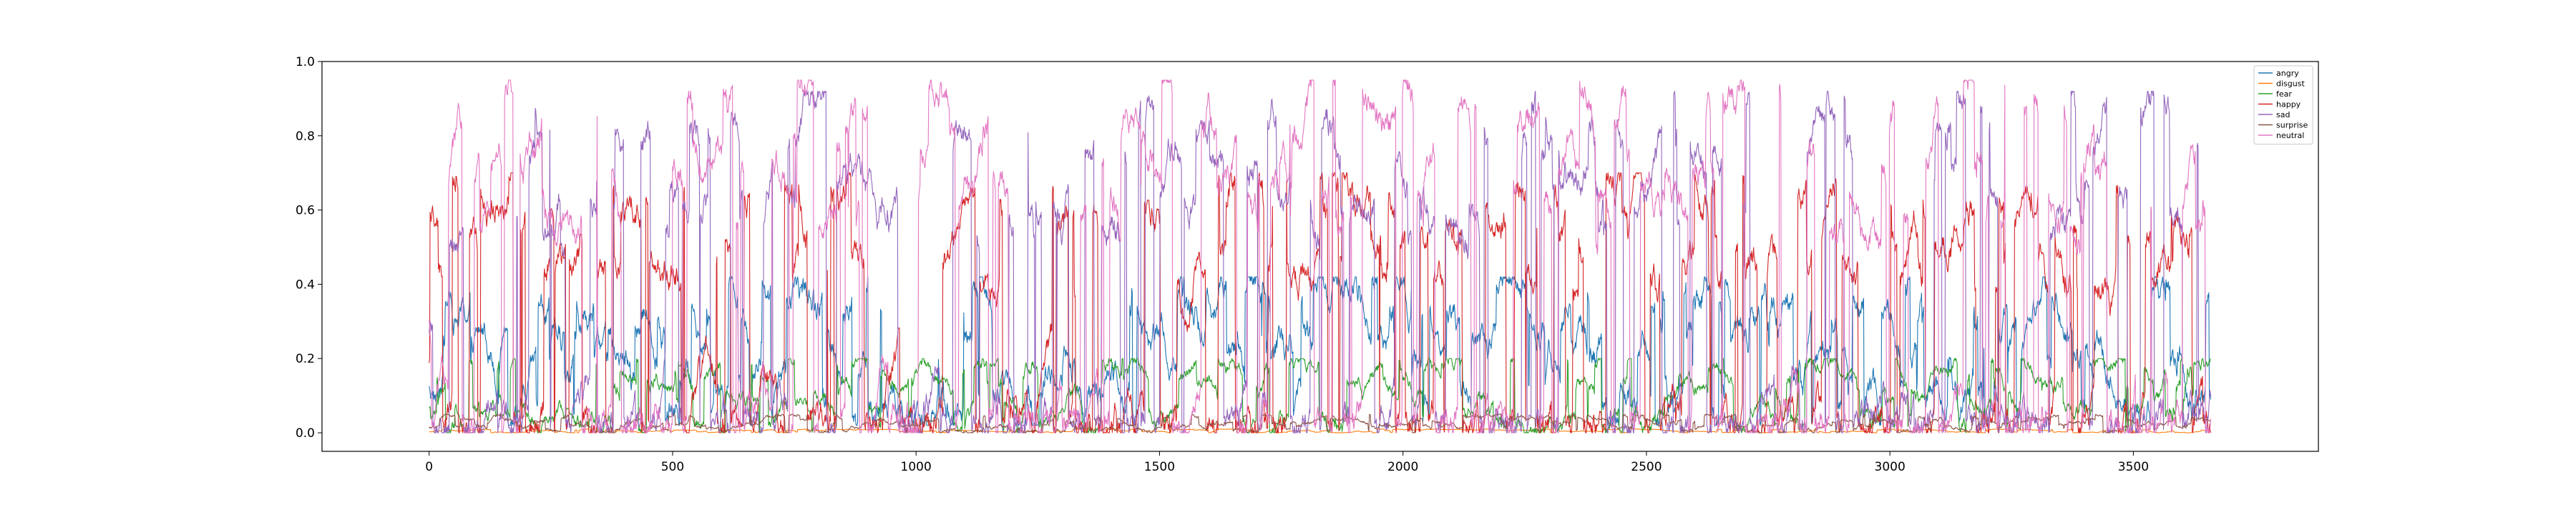 Image resolution: width=2576 pixels, height=515 pixels. Describe the element at coordinates (2290, 135) in the screenshot. I see `legend-label-neutral: neutral` at that location.